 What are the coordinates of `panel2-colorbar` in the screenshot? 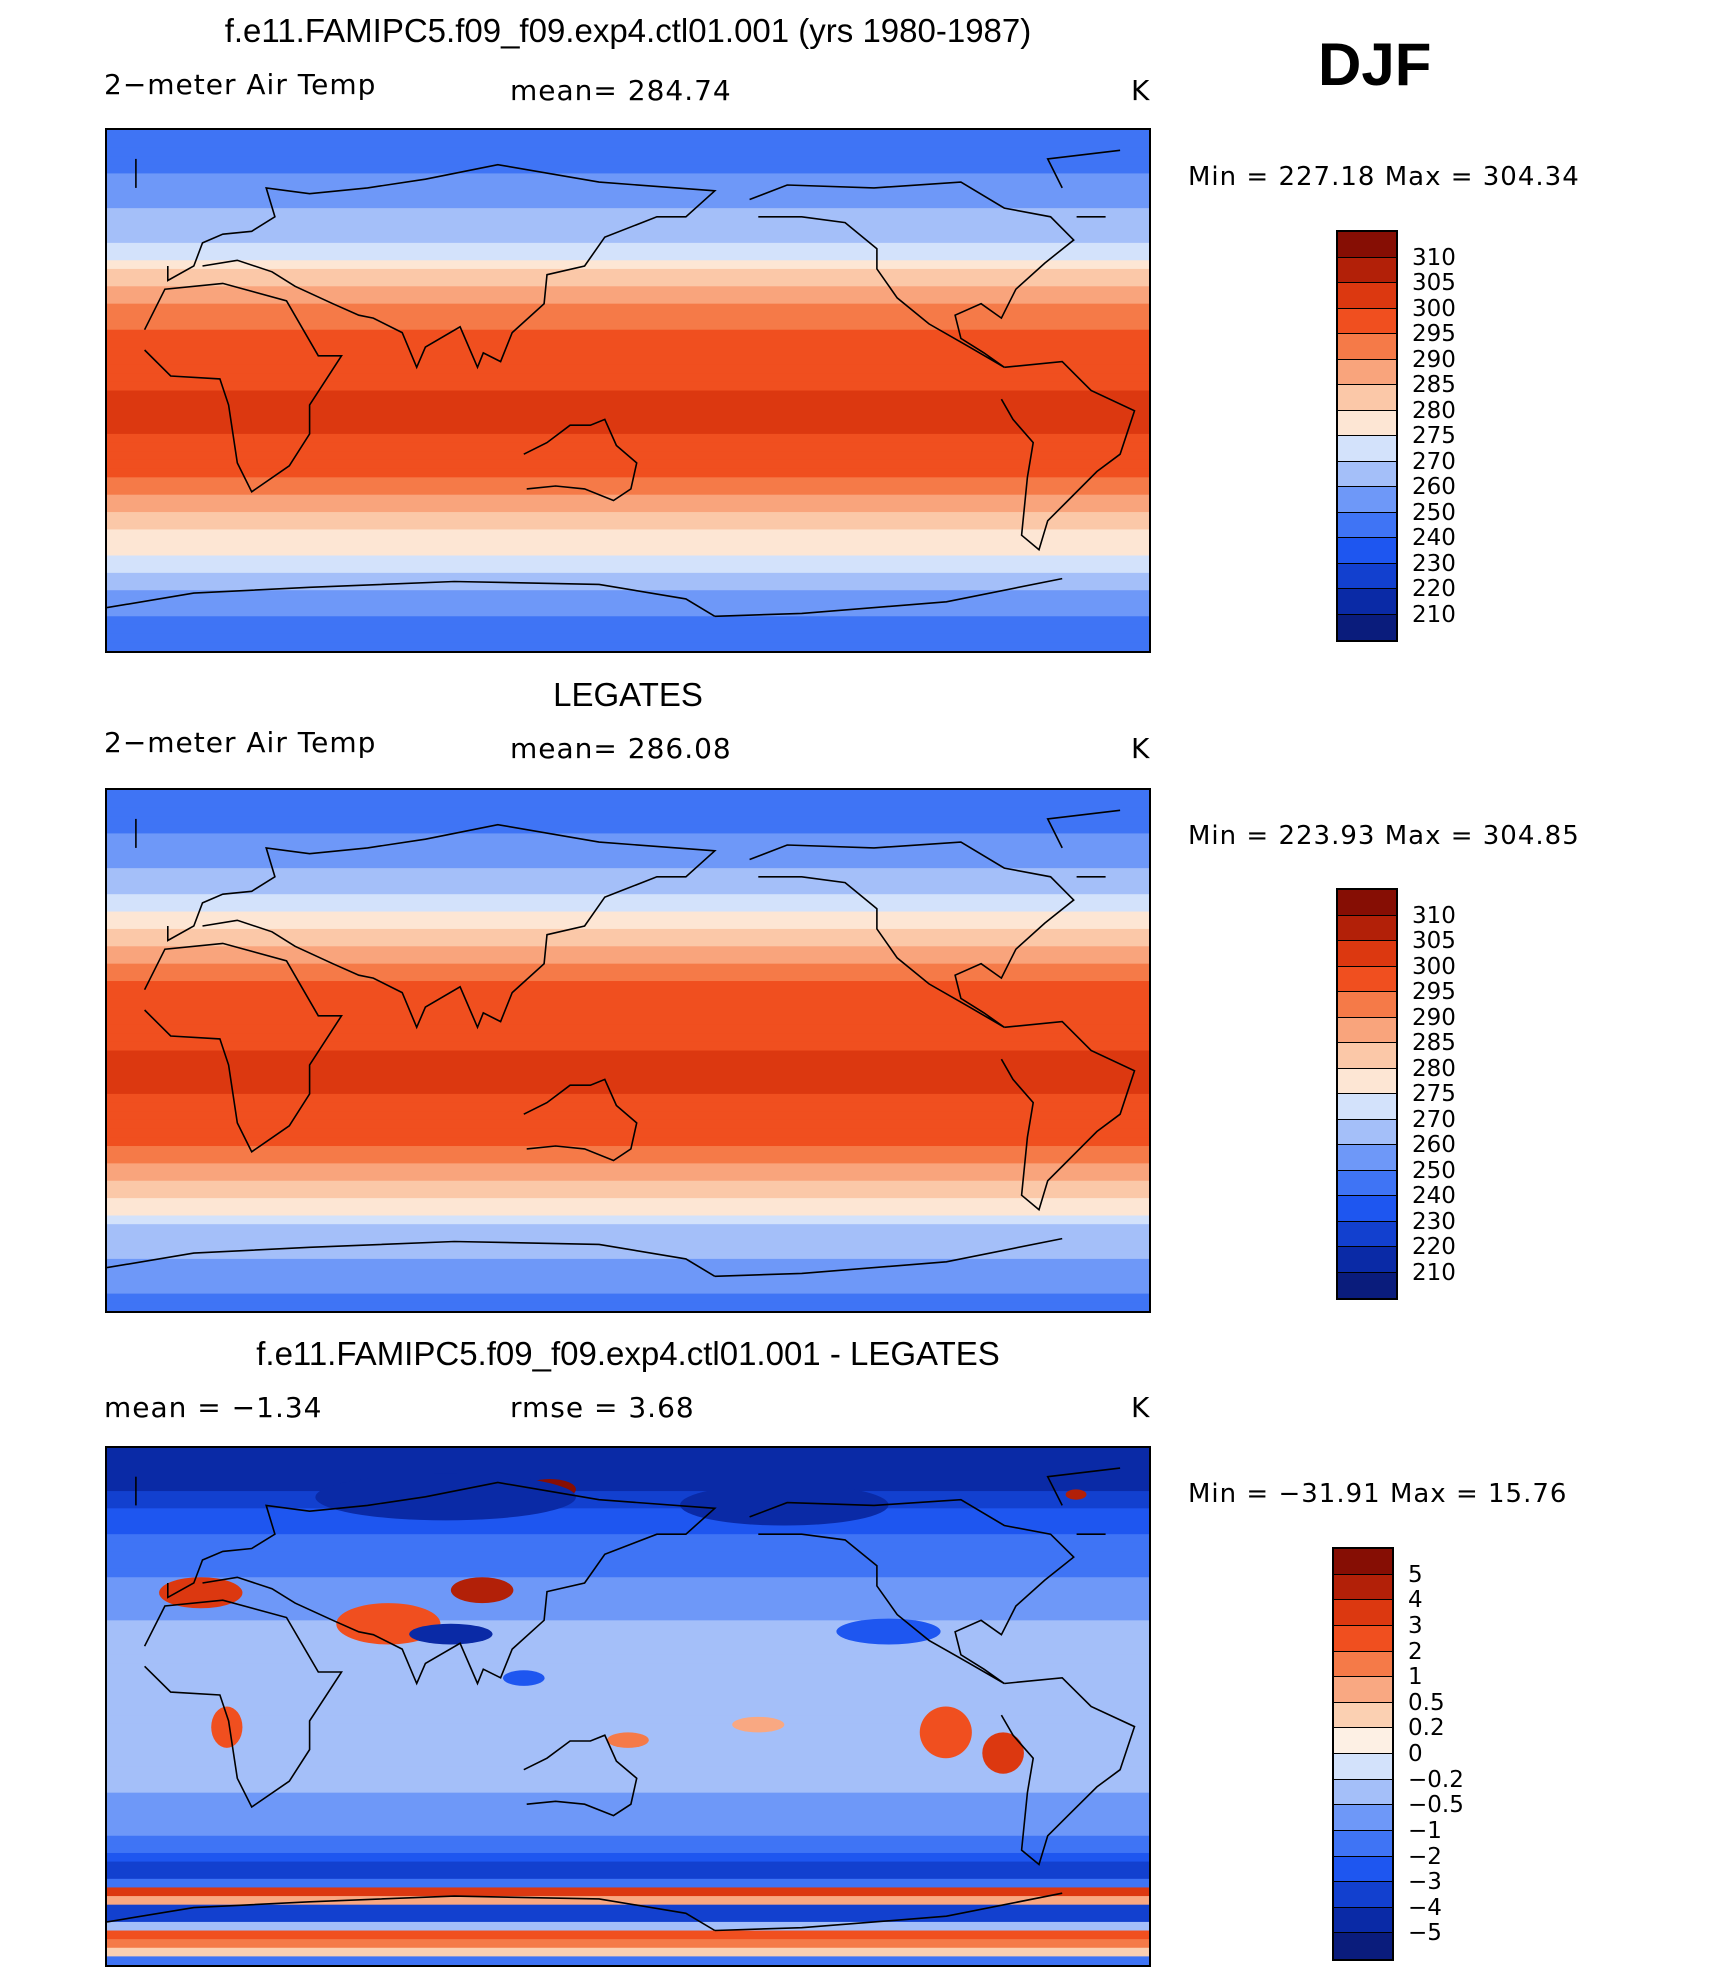 It's located at (1367, 1094).